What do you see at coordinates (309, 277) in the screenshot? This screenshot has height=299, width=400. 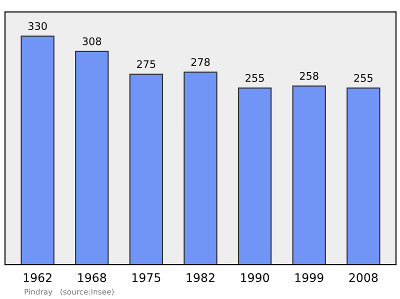 I see `x-tick-label: 1999` at bounding box center [309, 277].